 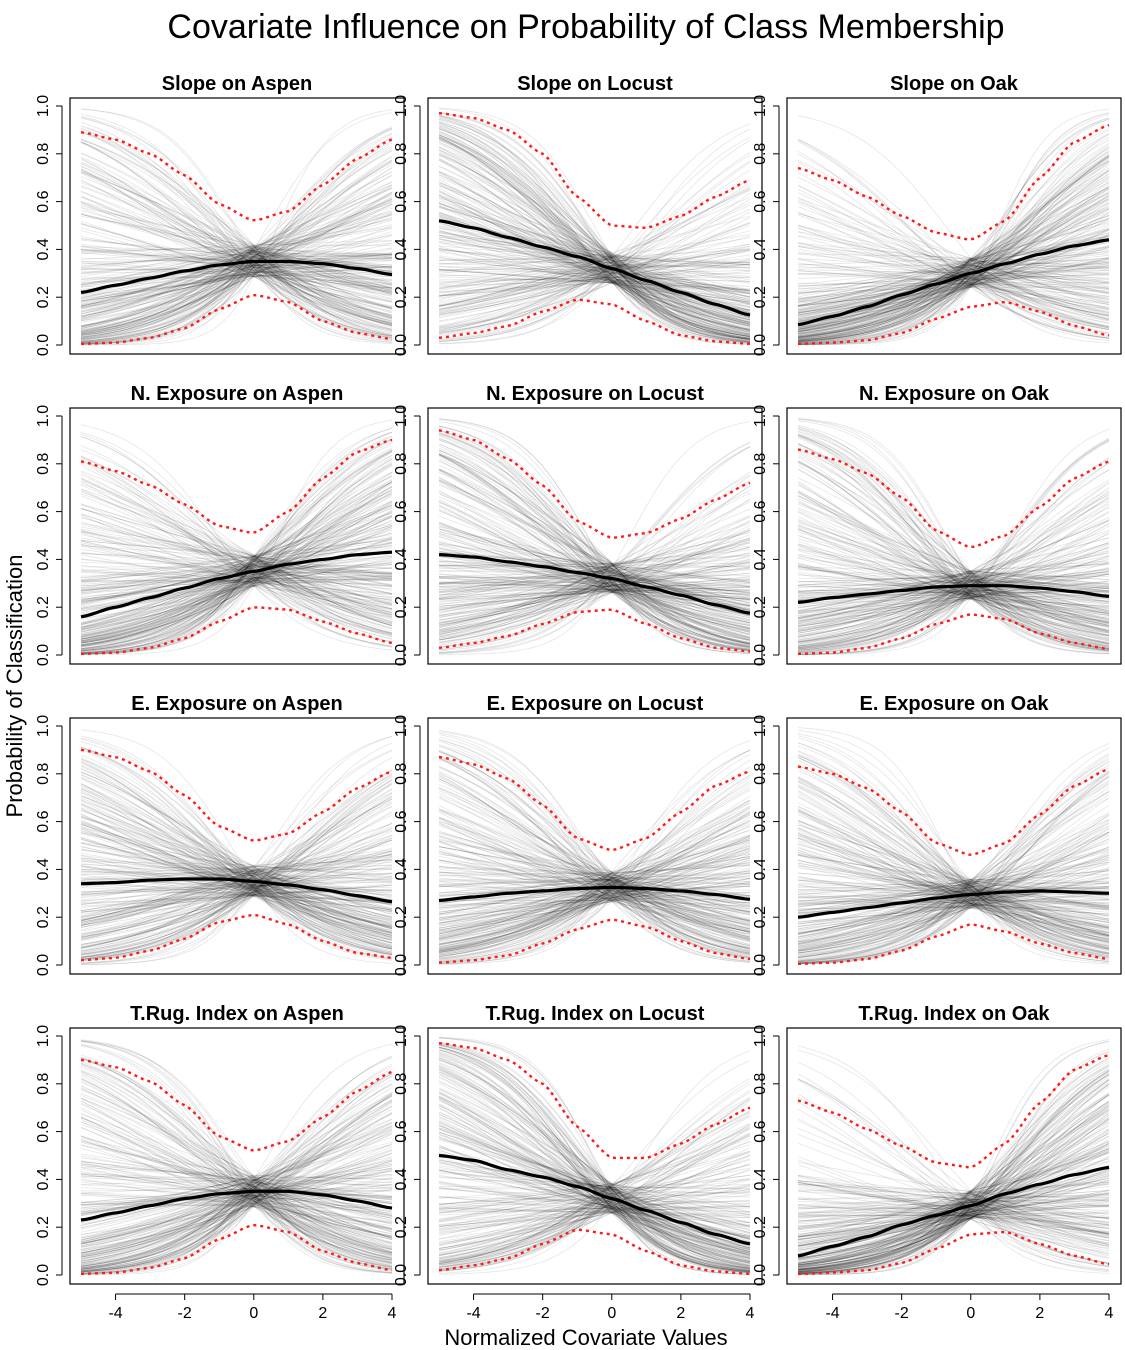 What do you see at coordinates (680, 1313) in the screenshot?
I see `x-tick-label: 2` at bounding box center [680, 1313].